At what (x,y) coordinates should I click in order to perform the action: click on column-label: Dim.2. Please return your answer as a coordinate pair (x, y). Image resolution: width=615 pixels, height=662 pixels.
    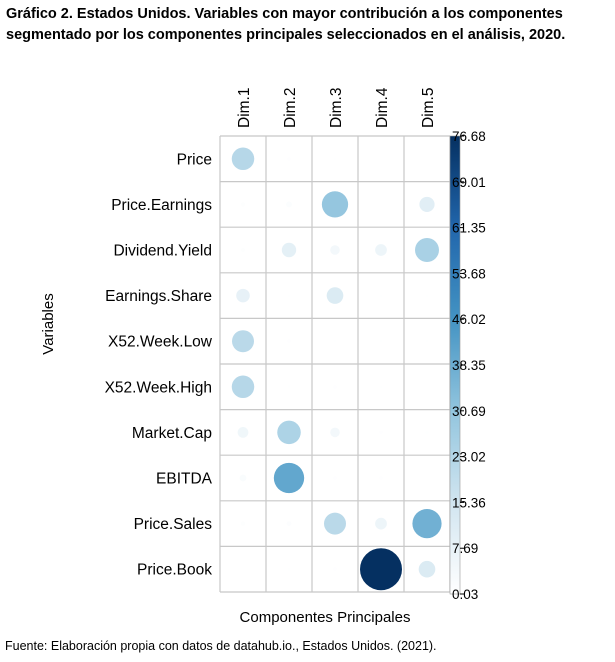
    Looking at the image, I should click on (290, 108).